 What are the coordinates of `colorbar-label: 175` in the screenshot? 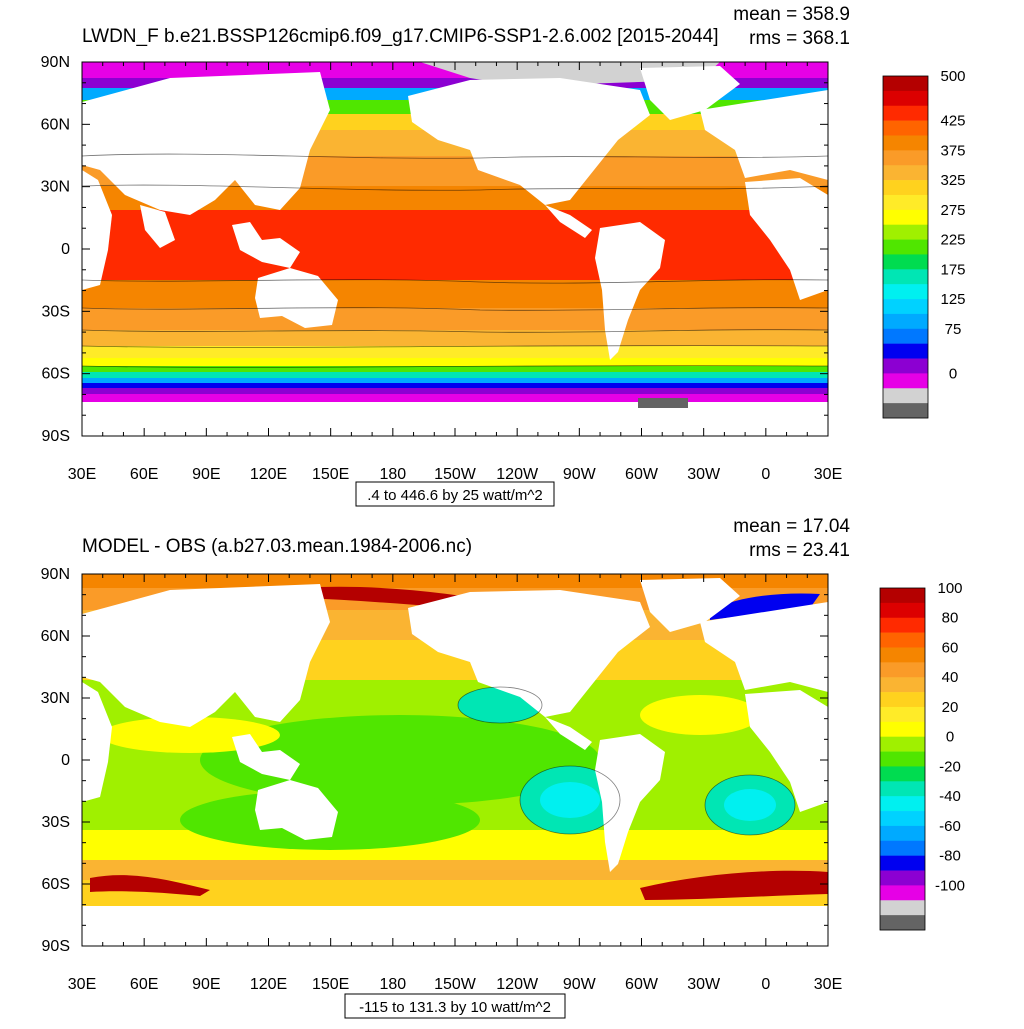 It's located at (952, 269).